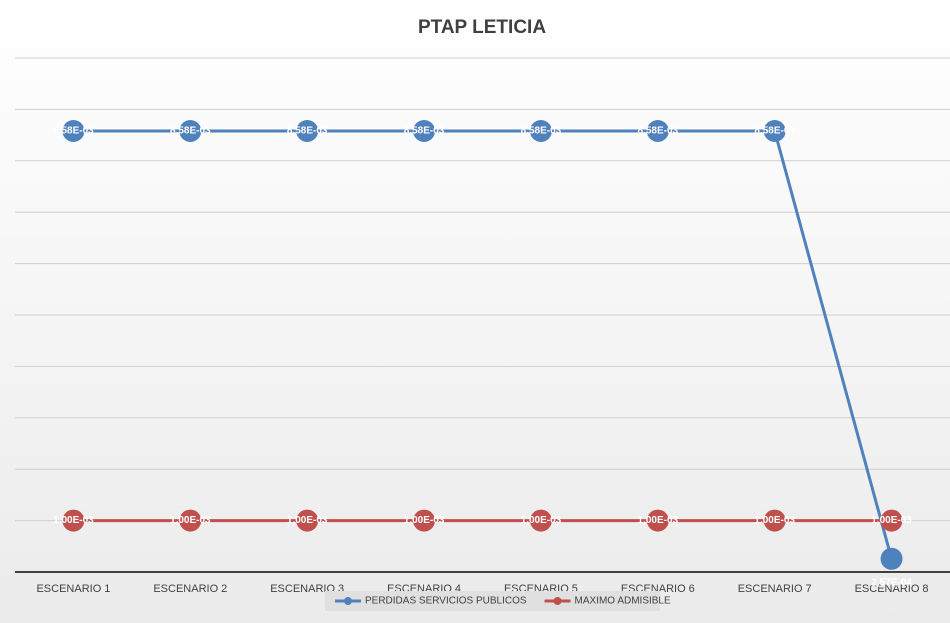 The image size is (950, 623). I want to click on legend-box, so click(492, 601).